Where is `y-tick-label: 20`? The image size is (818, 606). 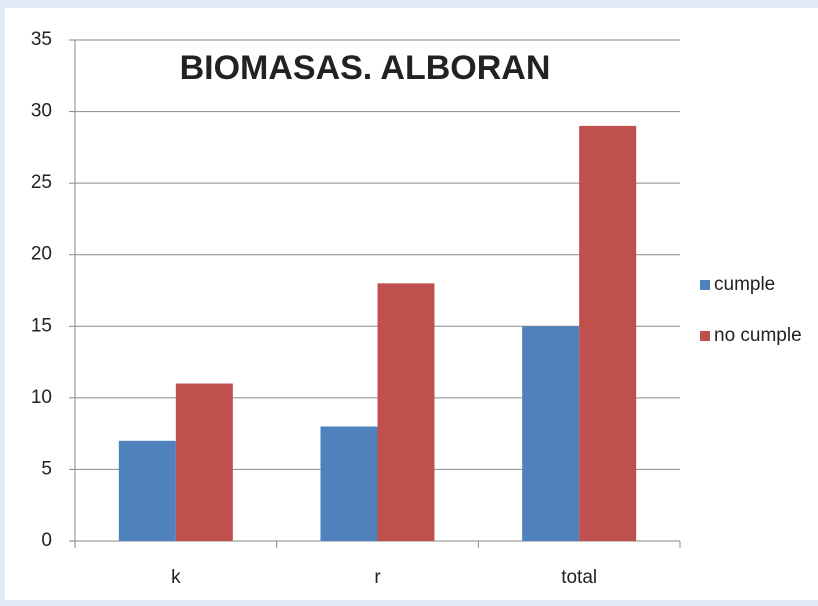 y-tick-label: 20 is located at coordinates (41, 254).